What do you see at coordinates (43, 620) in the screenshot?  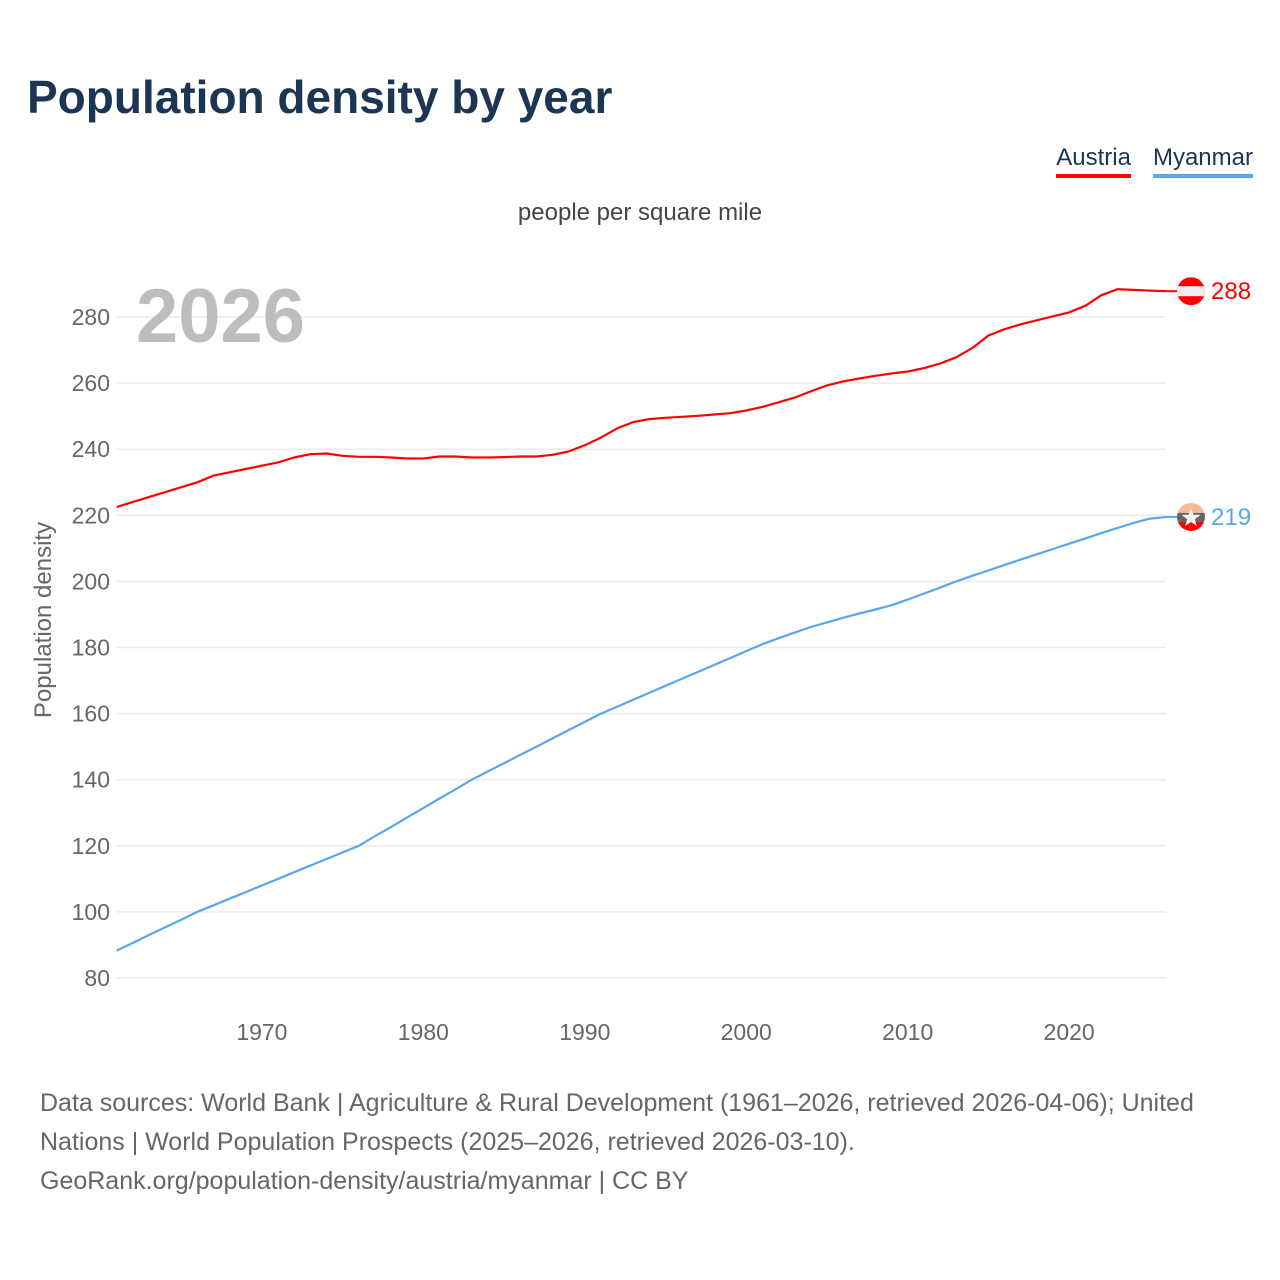 I see `y-axis-label: Population density` at bounding box center [43, 620].